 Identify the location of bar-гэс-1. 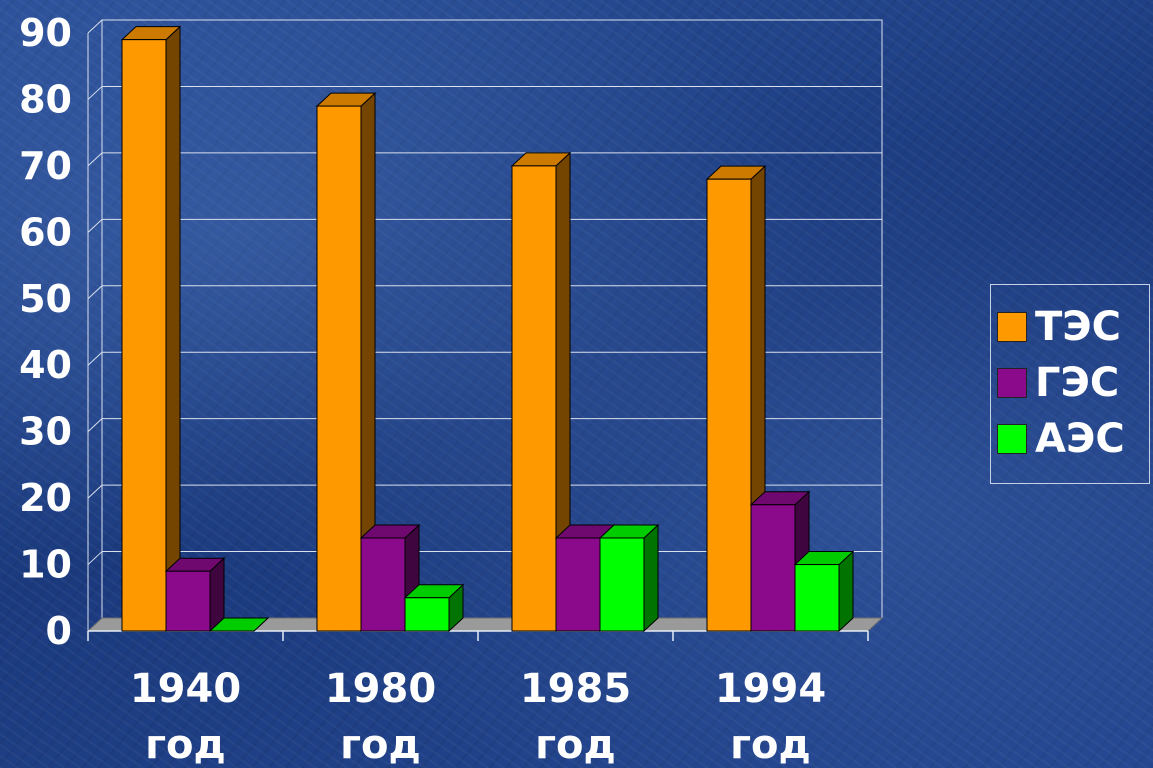
(383, 584).